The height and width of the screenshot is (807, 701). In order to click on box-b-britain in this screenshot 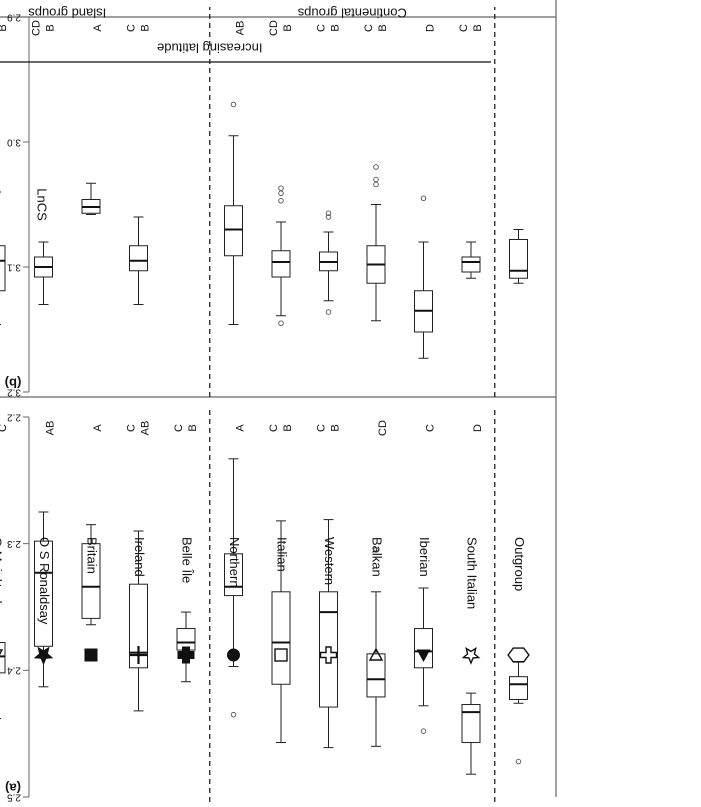, I will do `click(91, 198)`.